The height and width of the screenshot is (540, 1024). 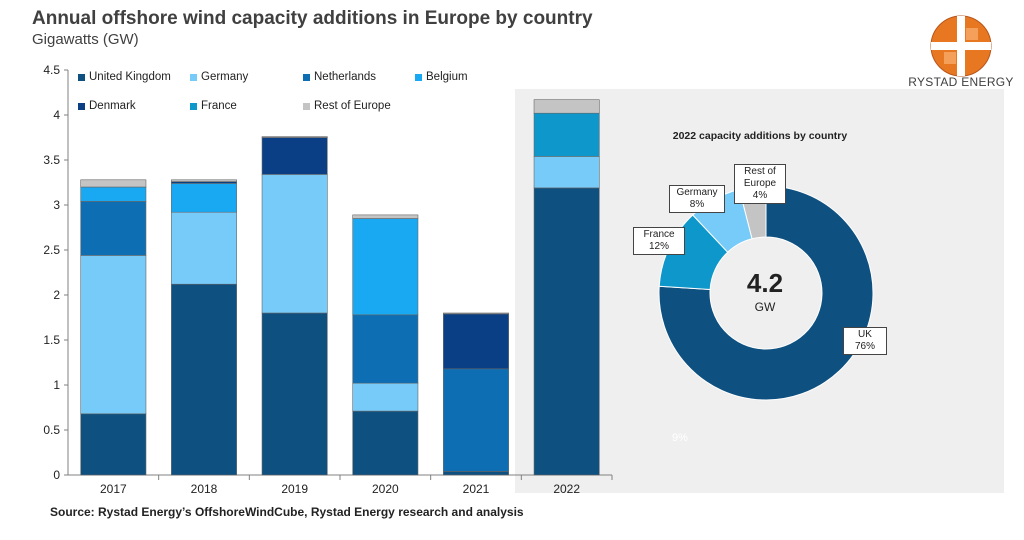 What do you see at coordinates (294, 489) in the screenshot?
I see `x-tick-label: 2019` at bounding box center [294, 489].